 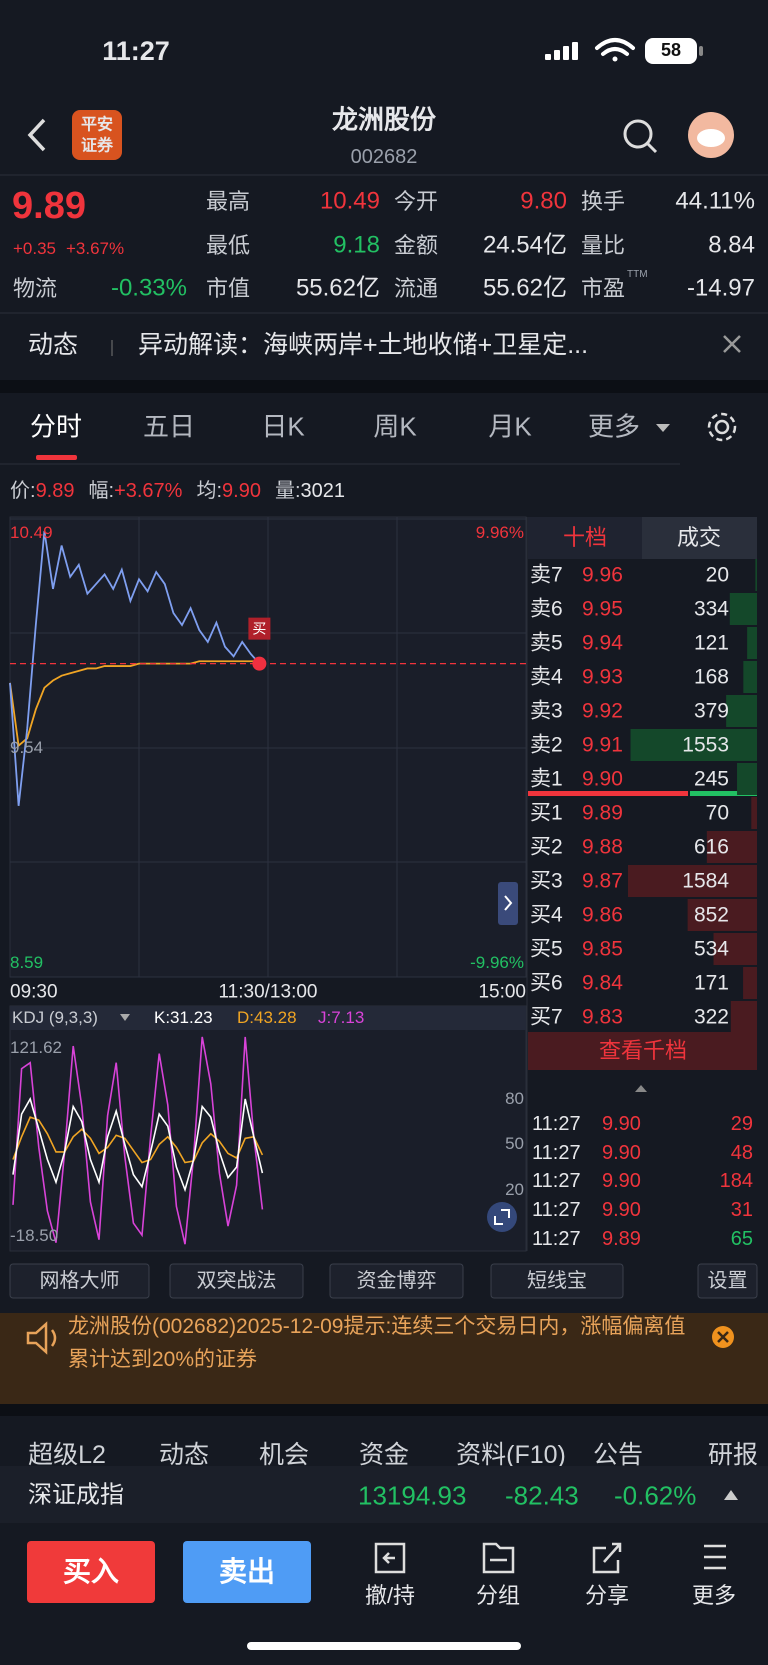 I want to click on info-label: 价:, so click(x=23, y=491).